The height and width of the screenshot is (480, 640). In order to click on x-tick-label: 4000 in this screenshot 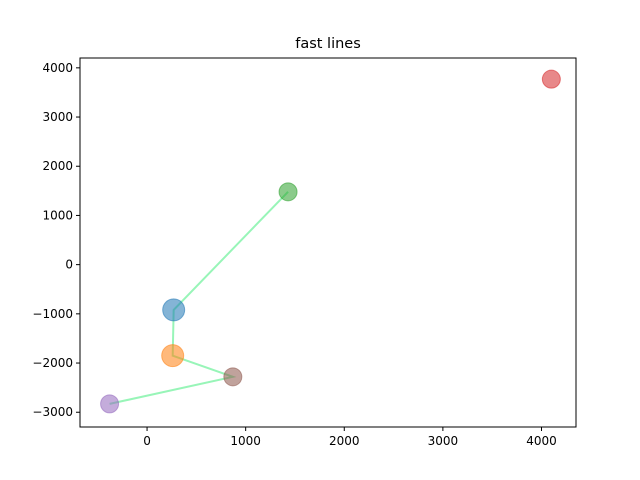, I will do `click(541, 441)`.